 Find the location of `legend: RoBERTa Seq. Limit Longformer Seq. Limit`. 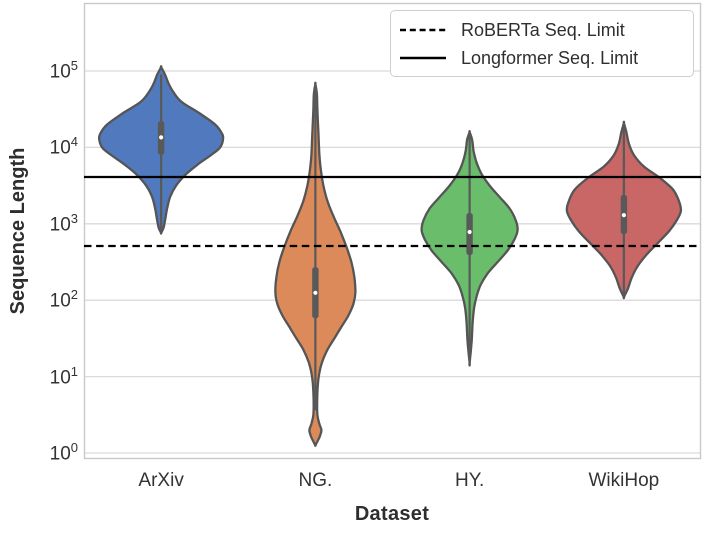

legend: RoBERTa Seq. Limit Longformer Seq. Limit is located at coordinates (542, 43).